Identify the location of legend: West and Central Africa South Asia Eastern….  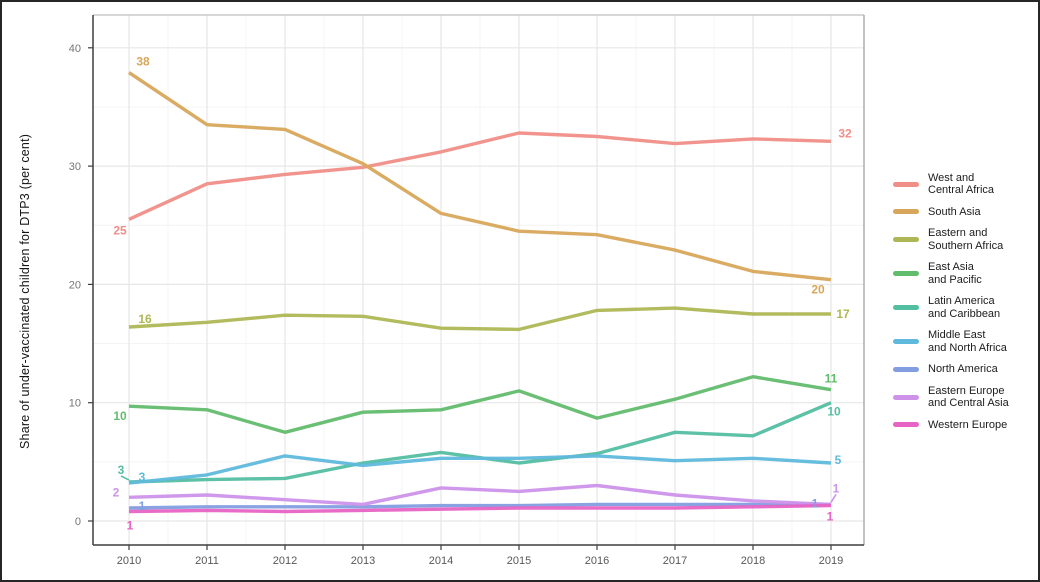
(964, 301).